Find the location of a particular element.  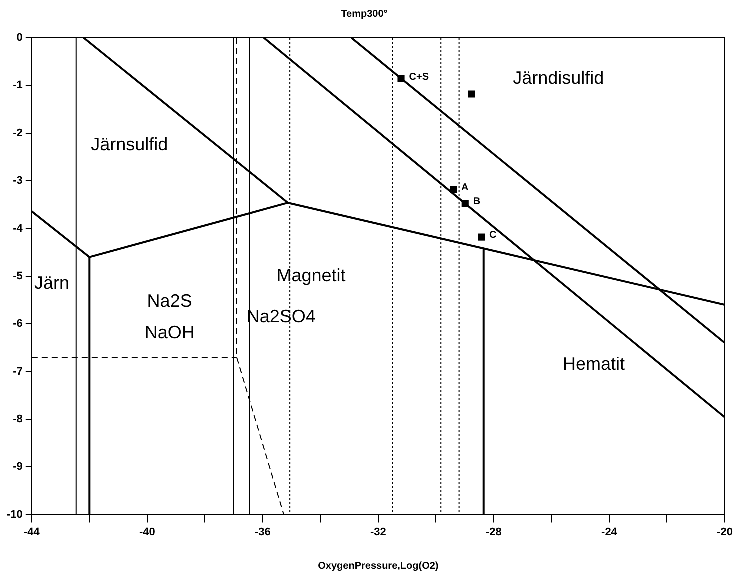

y-tick-label: 0 is located at coordinates (19, 38).